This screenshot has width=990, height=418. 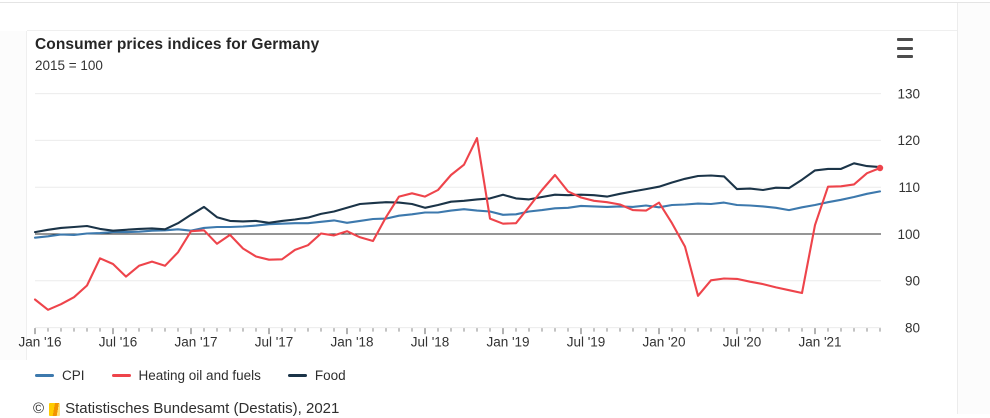 I want to click on svg-text: Jan '19, so click(x=507, y=342).